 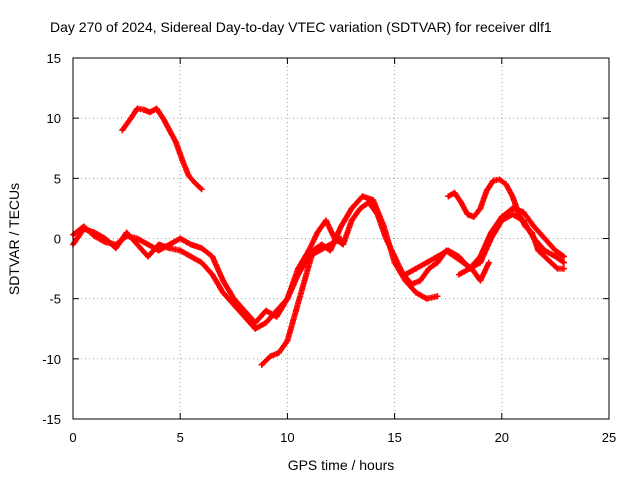 I want to click on y-axis-label: SDTVAR / TECUs, so click(x=14, y=239).